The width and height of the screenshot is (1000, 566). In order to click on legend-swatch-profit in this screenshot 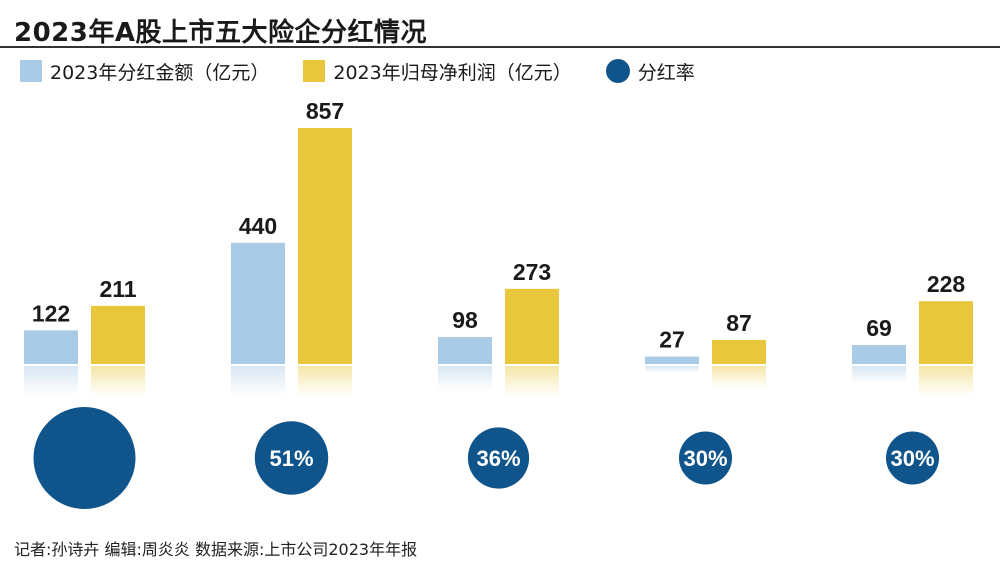, I will do `click(314, 71)`.